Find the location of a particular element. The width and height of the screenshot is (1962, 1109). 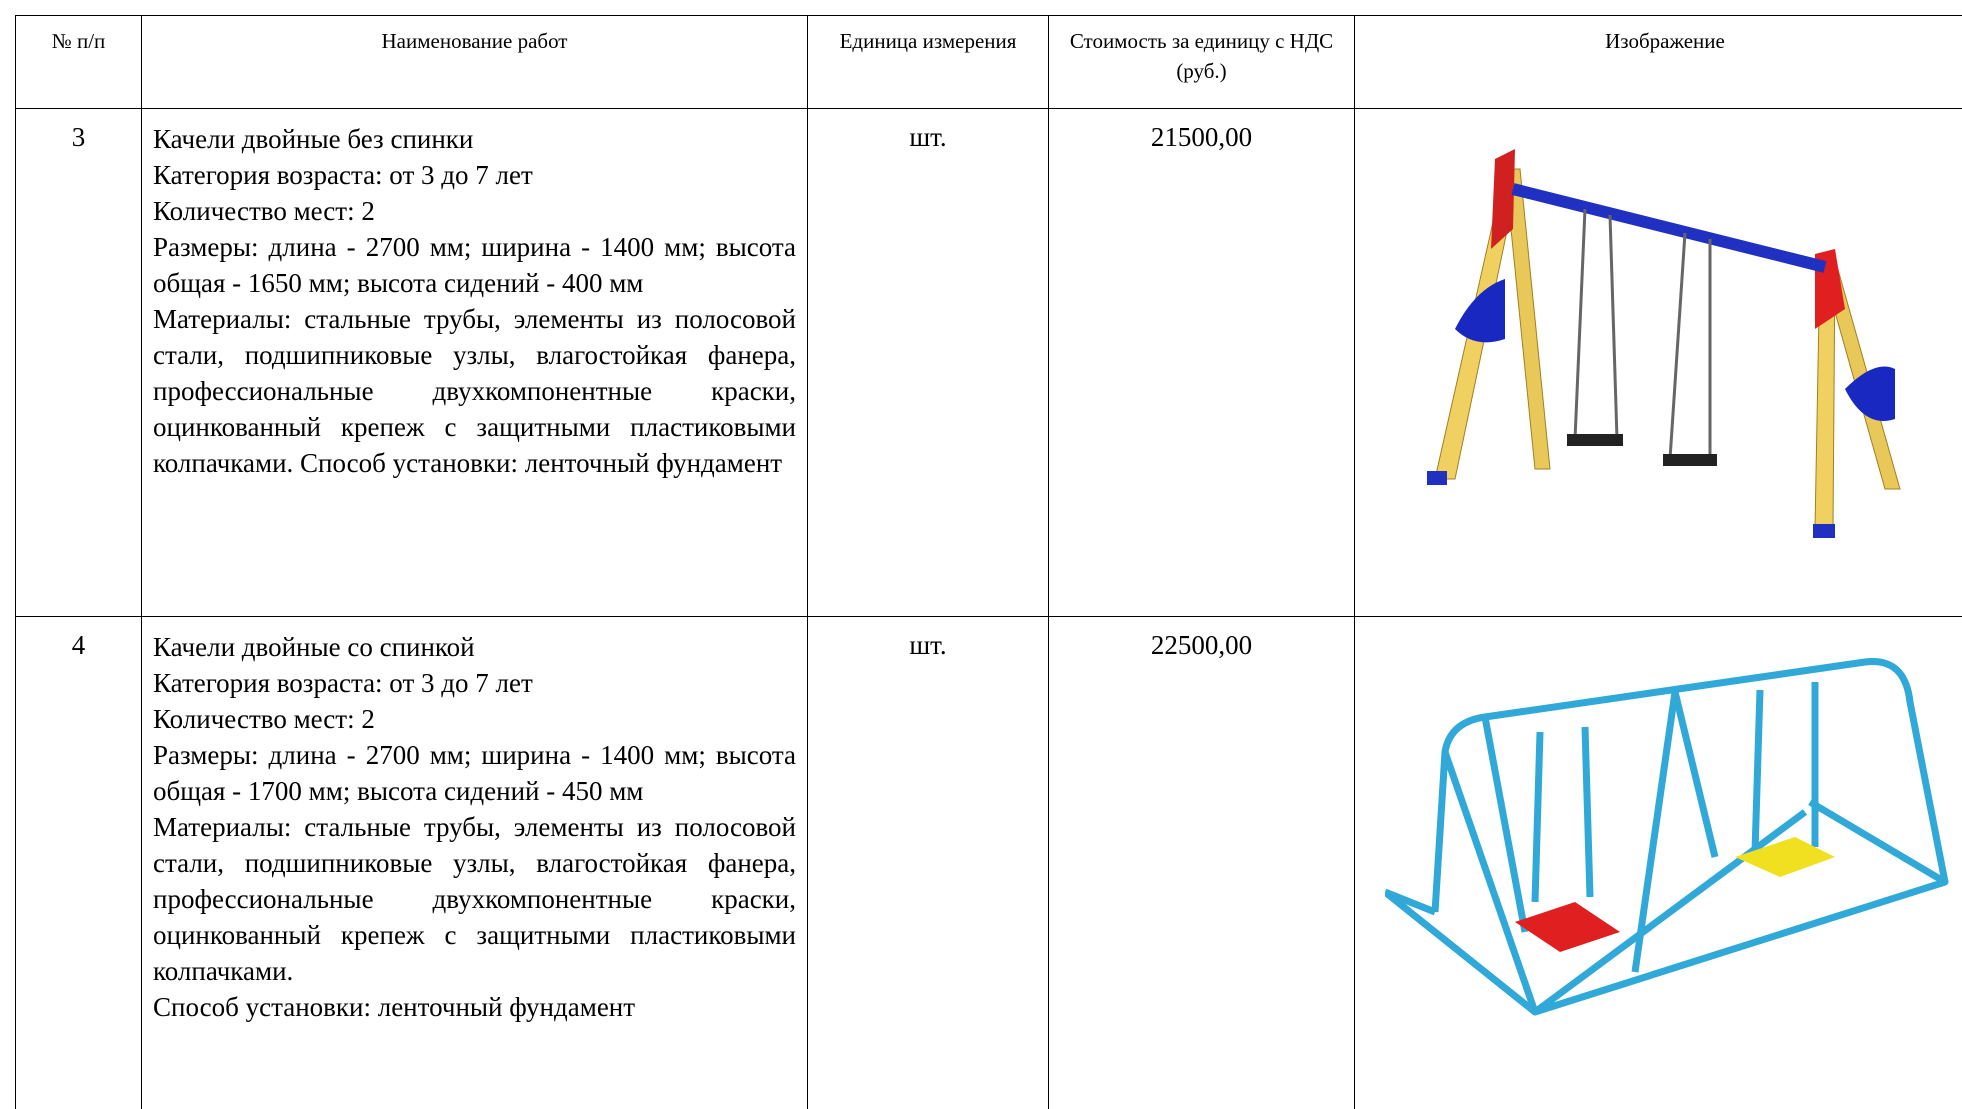

description-line: Качели двойные со спинкой is located at coordinates (314, 647).